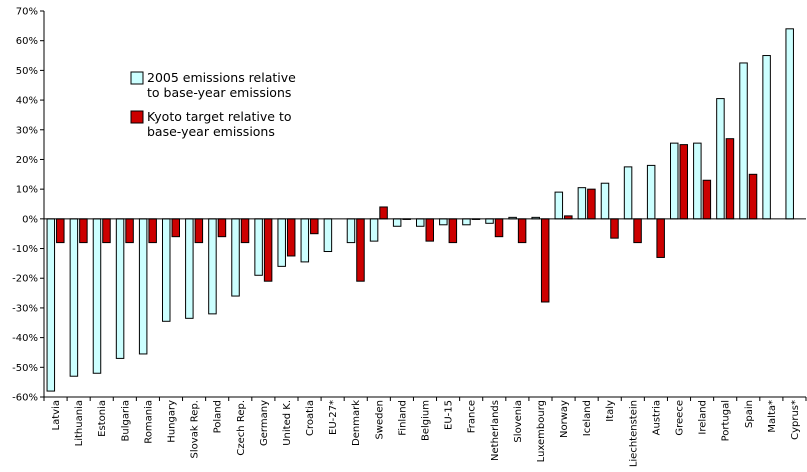 This screenshot has width=807, height=472. What do you see at coordinates (27, 130) in the screenshot?
I see `y-tick-label: 30%` at bounding box center [27, 130].